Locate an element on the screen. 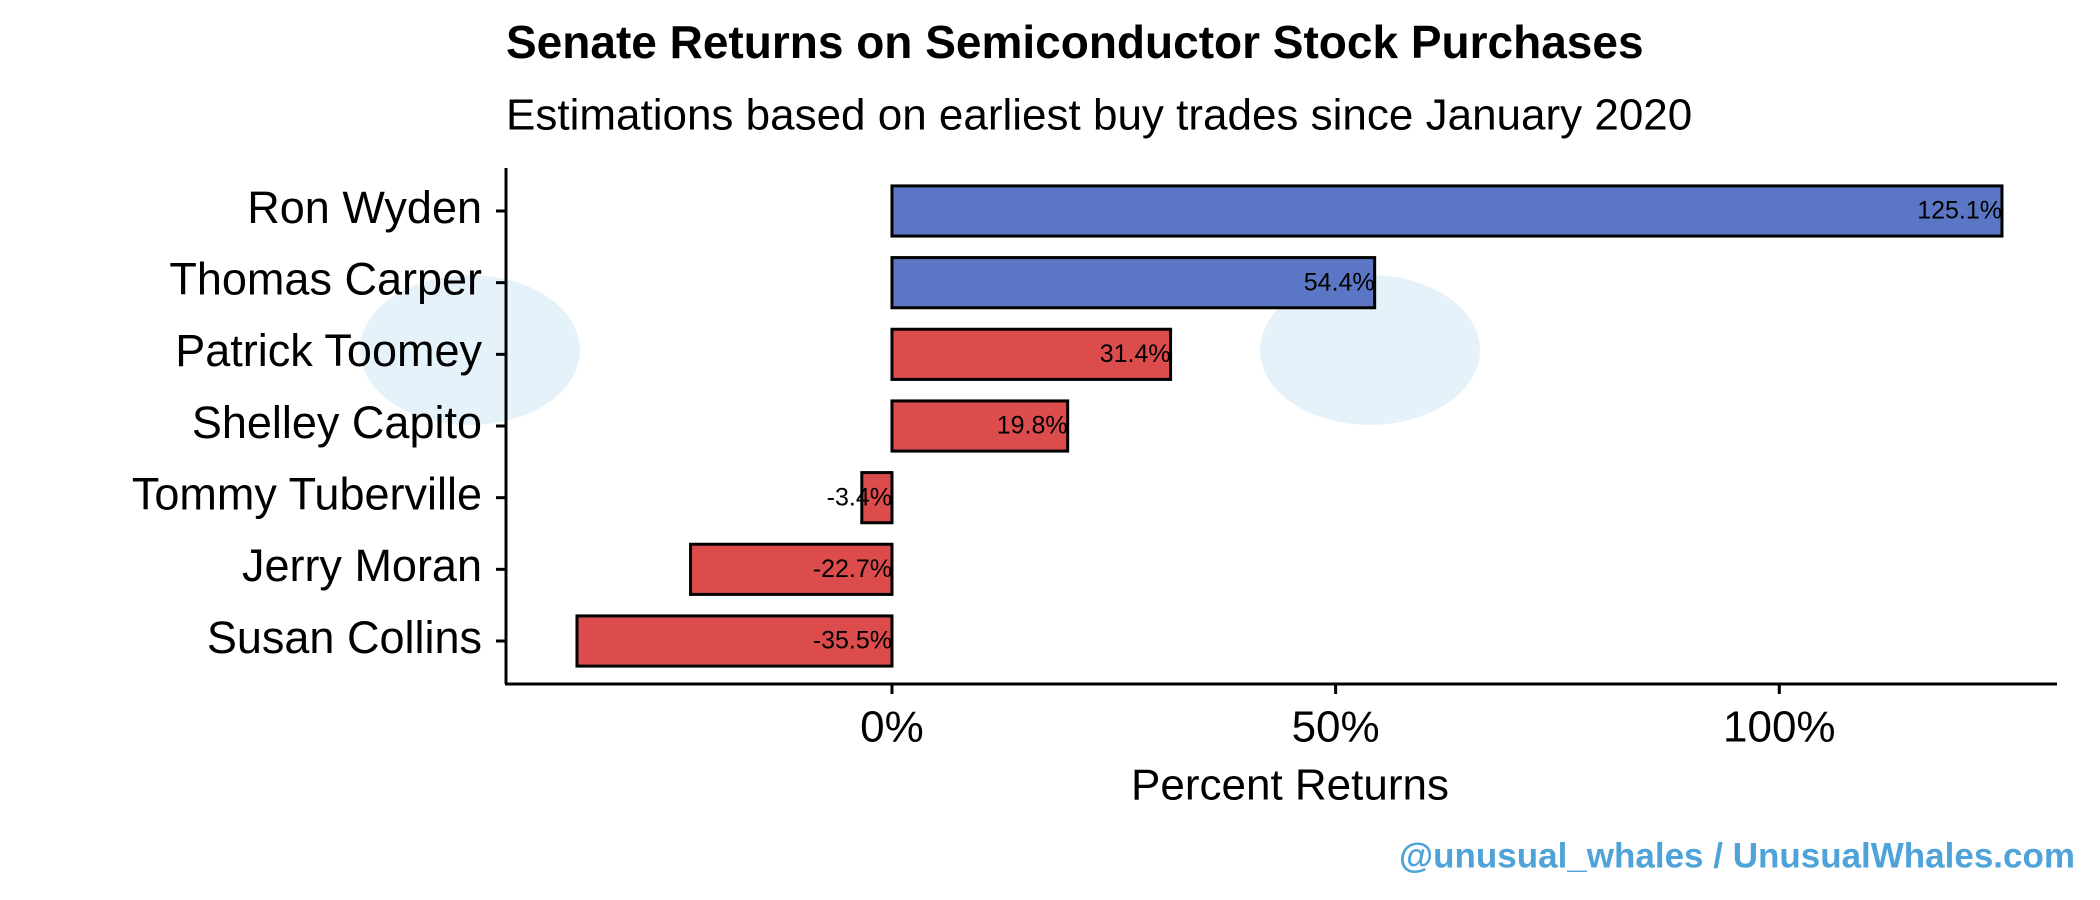 The height and width of the screenshot is (900, 2100). value-label: 54.4% is located at coordinates (1339, 282).